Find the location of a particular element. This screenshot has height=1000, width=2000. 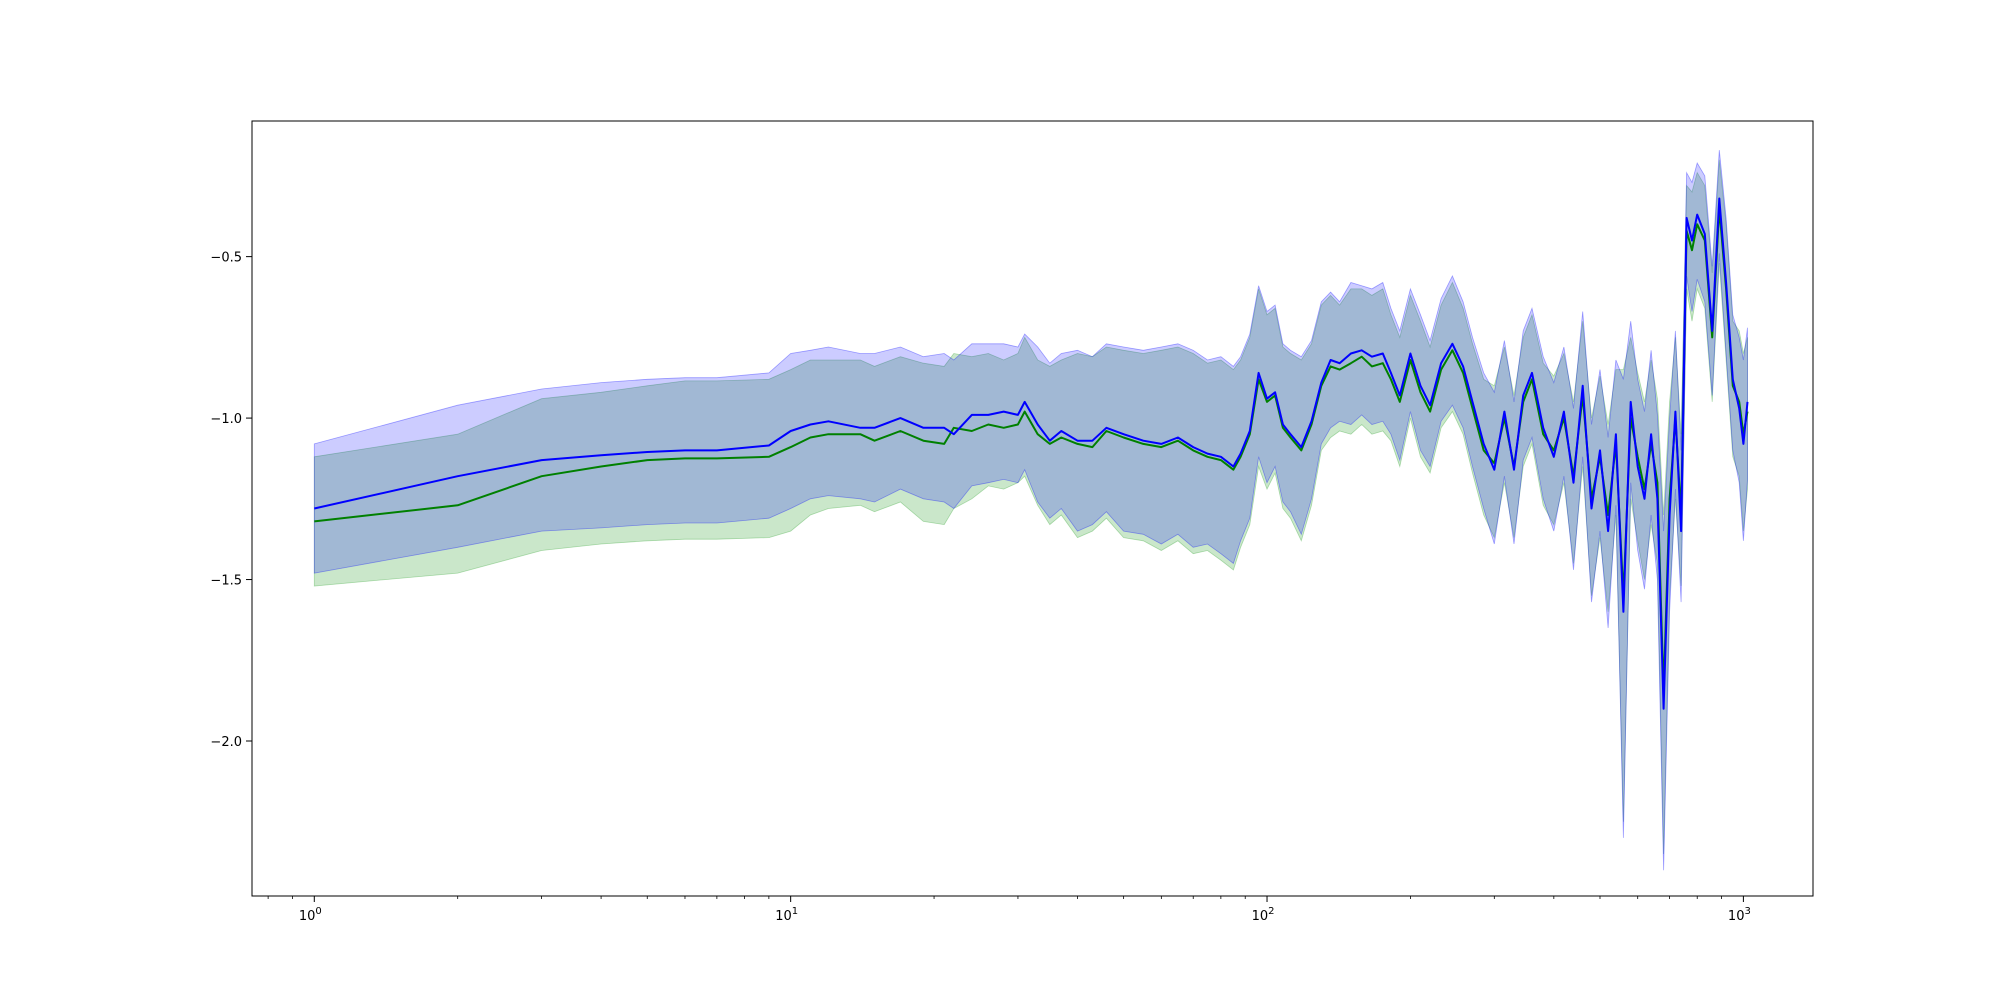

x-tick-label-3: 10³ is located at coordinates (1739, 915).